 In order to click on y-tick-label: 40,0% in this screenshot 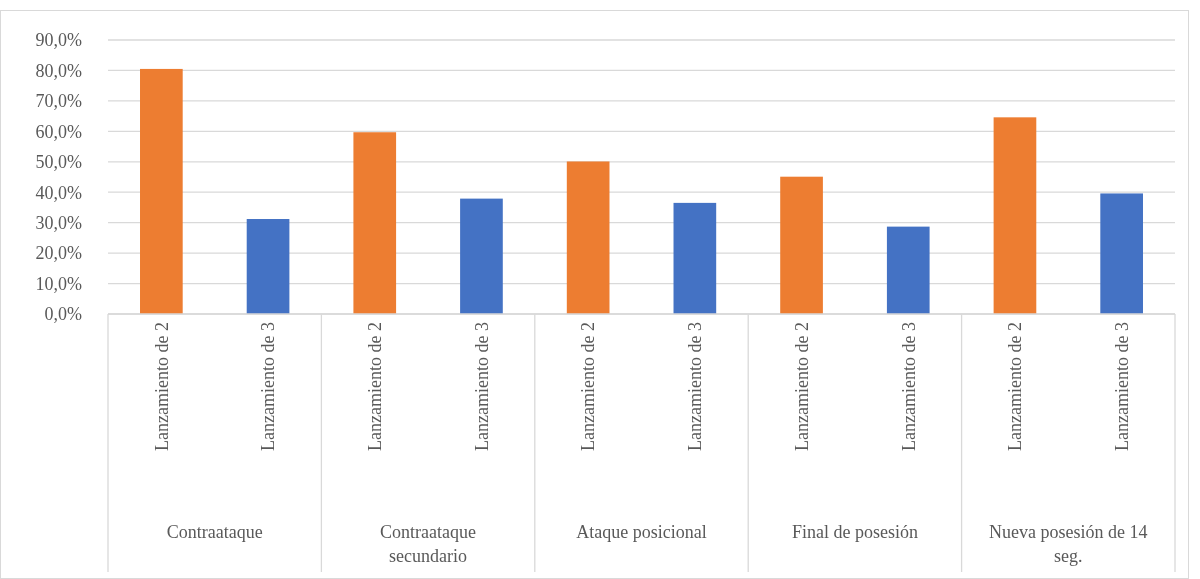, I will do `click(58, 192)`.